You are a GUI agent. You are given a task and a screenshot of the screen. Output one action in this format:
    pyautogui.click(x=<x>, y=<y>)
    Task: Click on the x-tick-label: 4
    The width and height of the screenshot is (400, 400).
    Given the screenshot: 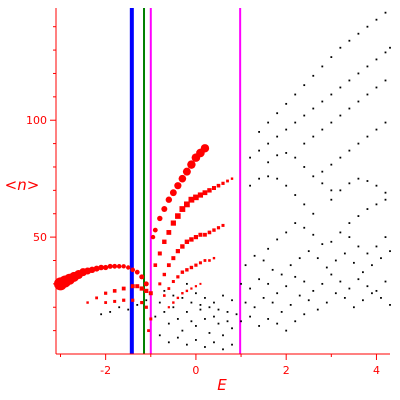 What is the action you would take?
    pyautogui.click(x=376, y=370)
    